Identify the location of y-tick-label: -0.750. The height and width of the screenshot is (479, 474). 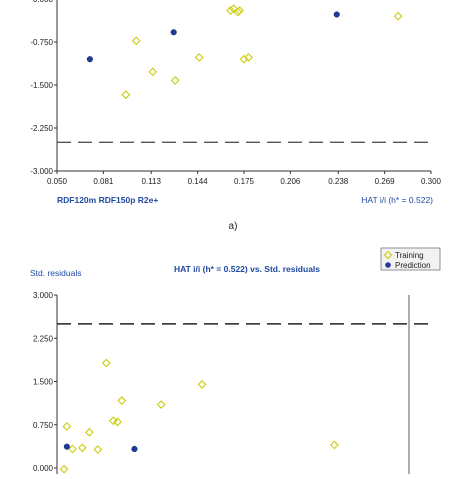
(41, 42).